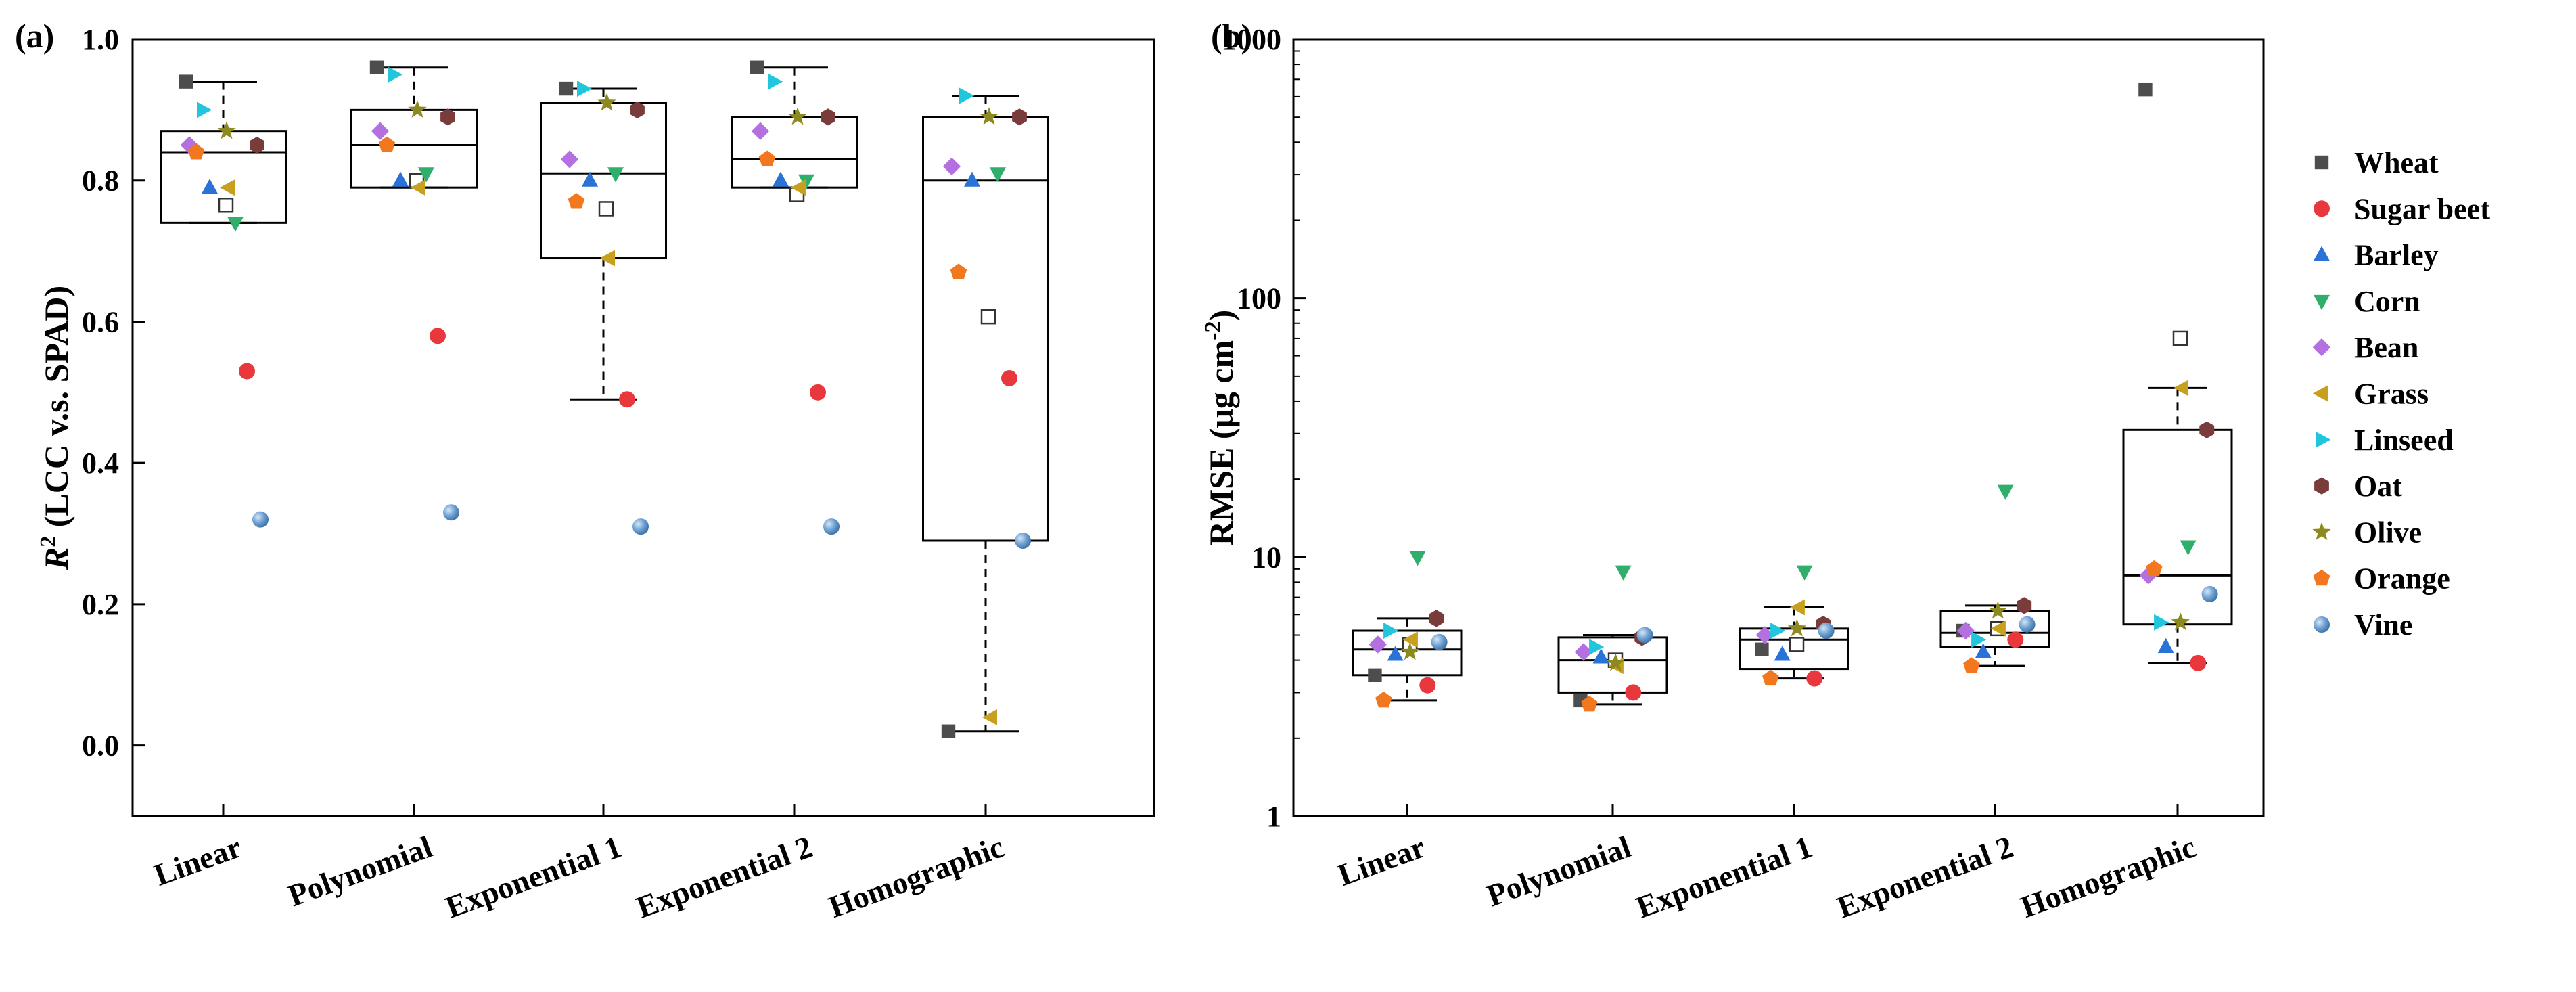 This screenshot has height=992, width=2576. I want to click on point-bean-polynomial, so click(1583, 652).